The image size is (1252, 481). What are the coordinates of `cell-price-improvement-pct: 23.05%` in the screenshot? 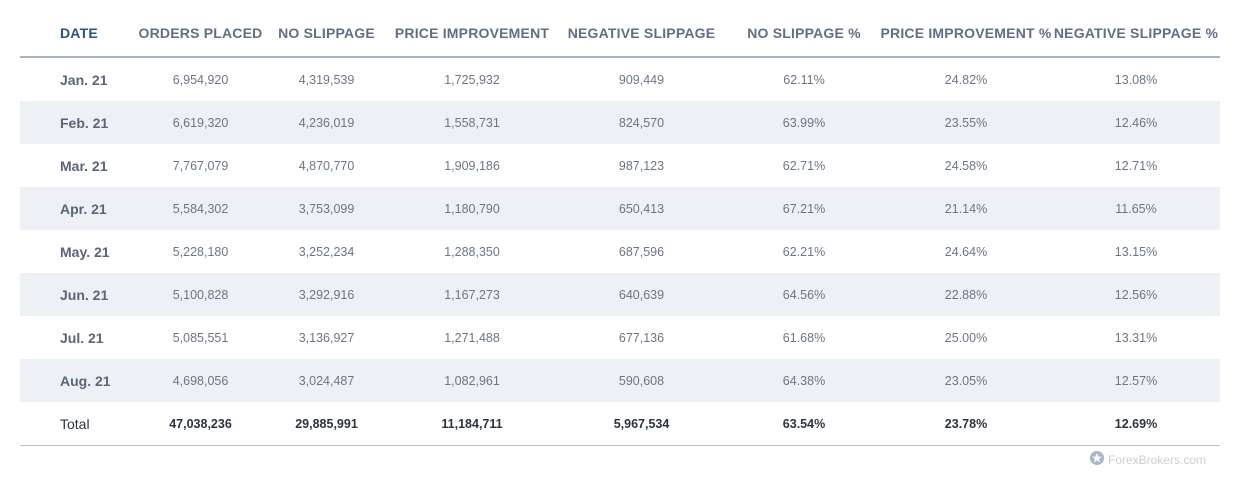 It's located at (966, 380).